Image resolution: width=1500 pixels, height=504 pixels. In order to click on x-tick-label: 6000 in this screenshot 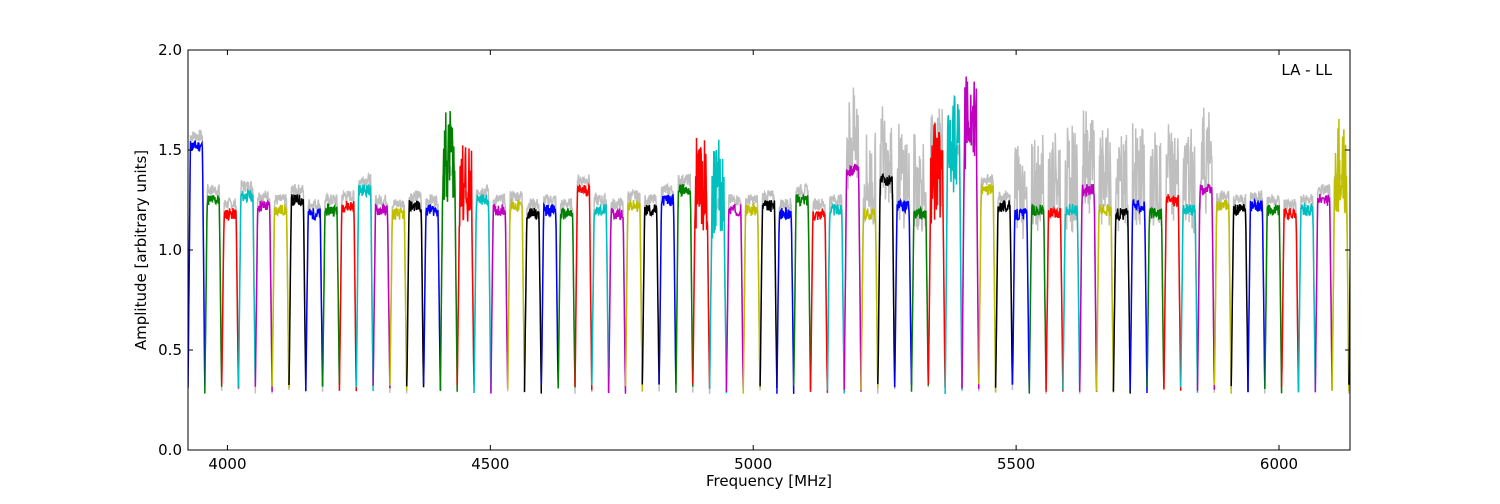, I will do `click(1279, 464)`.